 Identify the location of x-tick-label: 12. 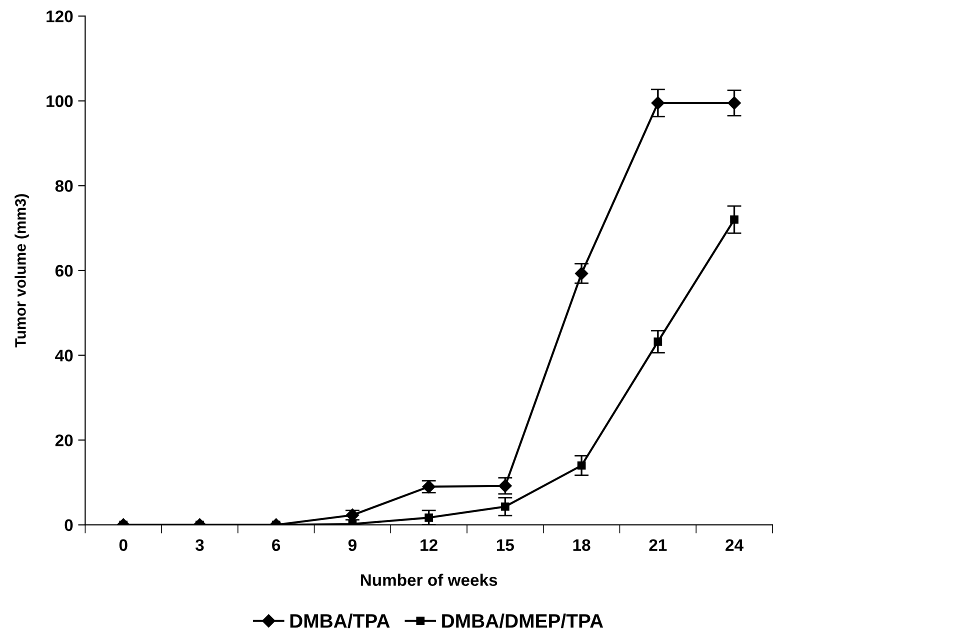
(429, 545).